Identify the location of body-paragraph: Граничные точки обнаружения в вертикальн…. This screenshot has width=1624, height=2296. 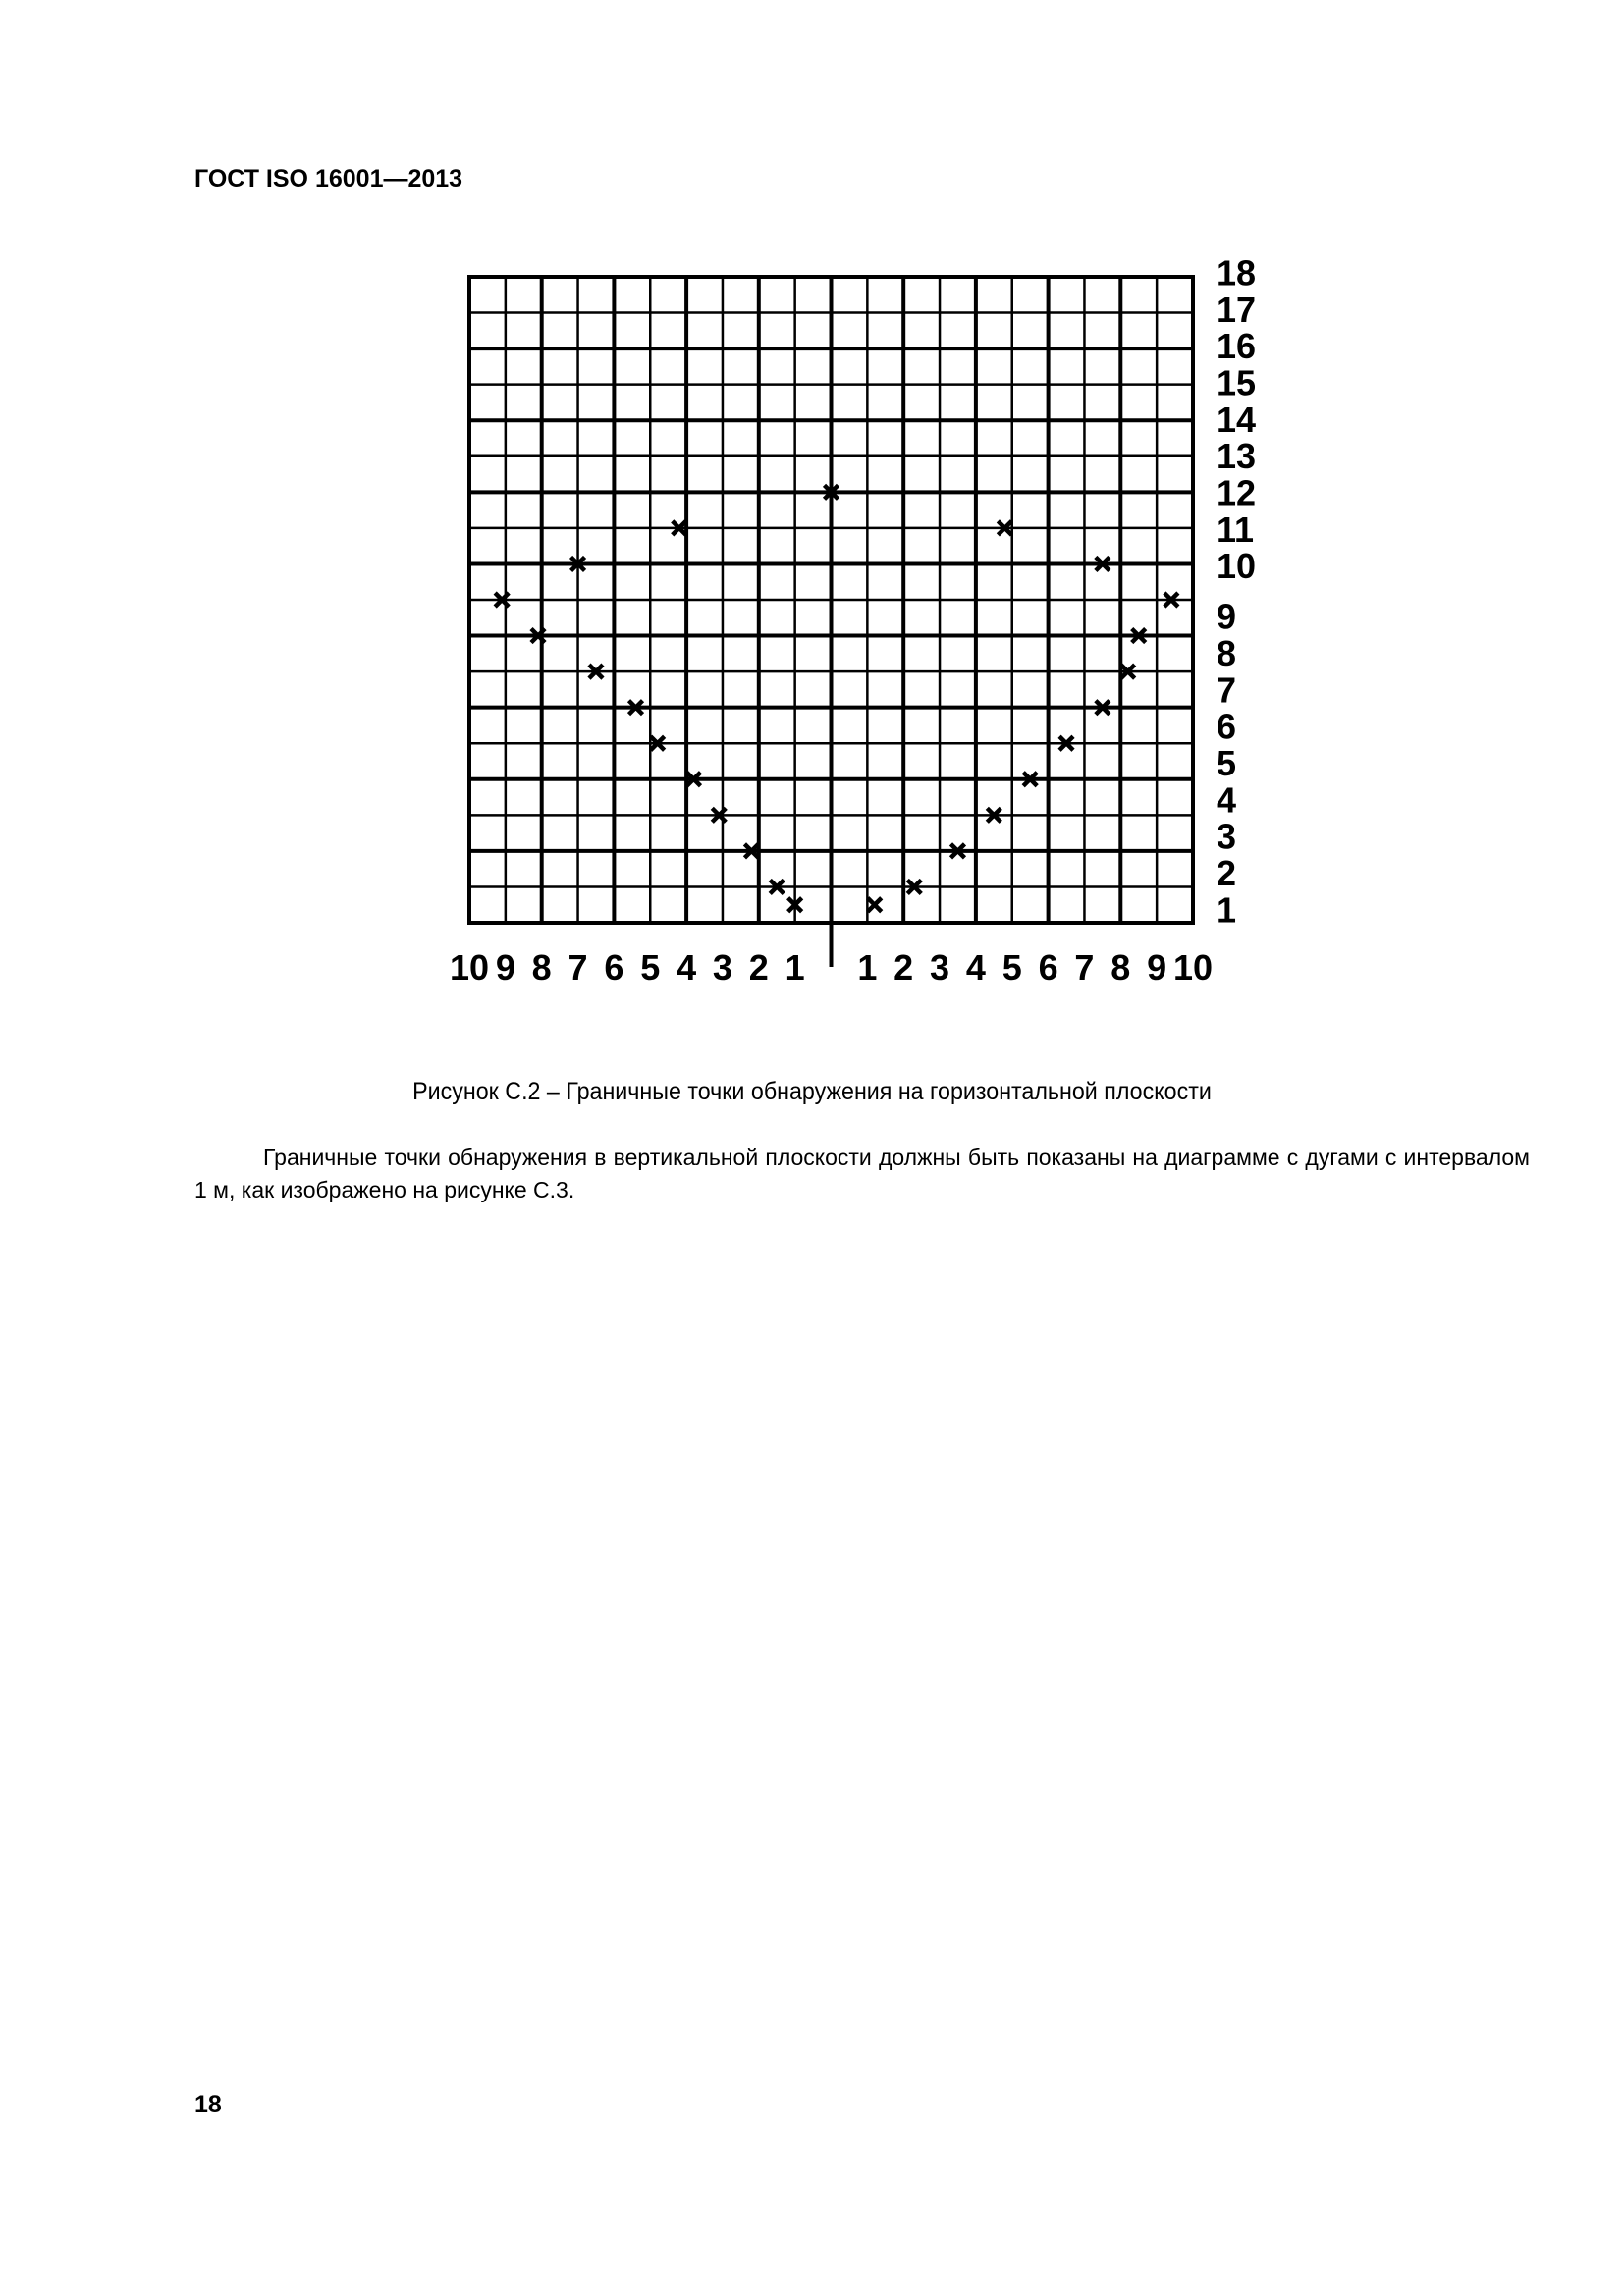
(862, 1173).